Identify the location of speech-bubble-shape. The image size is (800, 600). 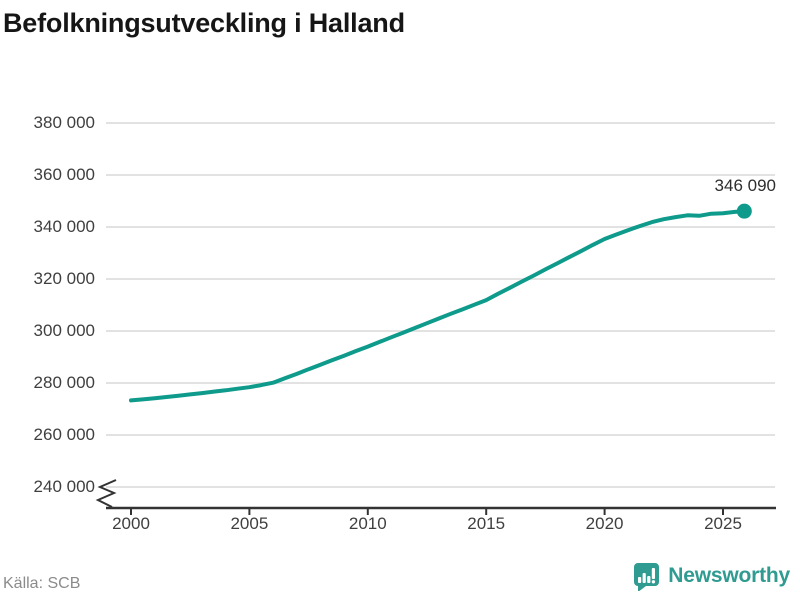
(647, 577).